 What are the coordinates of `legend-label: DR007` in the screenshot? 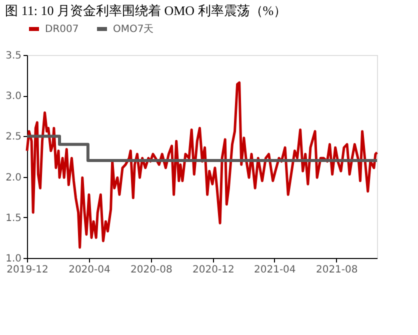 It's located at (62, 29).